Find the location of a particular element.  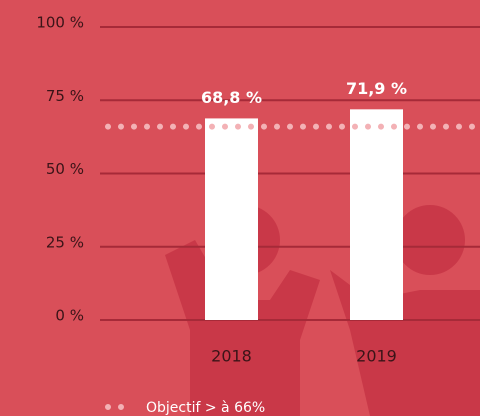

value-label: 71,9 % is located at coordinates (376, 88).